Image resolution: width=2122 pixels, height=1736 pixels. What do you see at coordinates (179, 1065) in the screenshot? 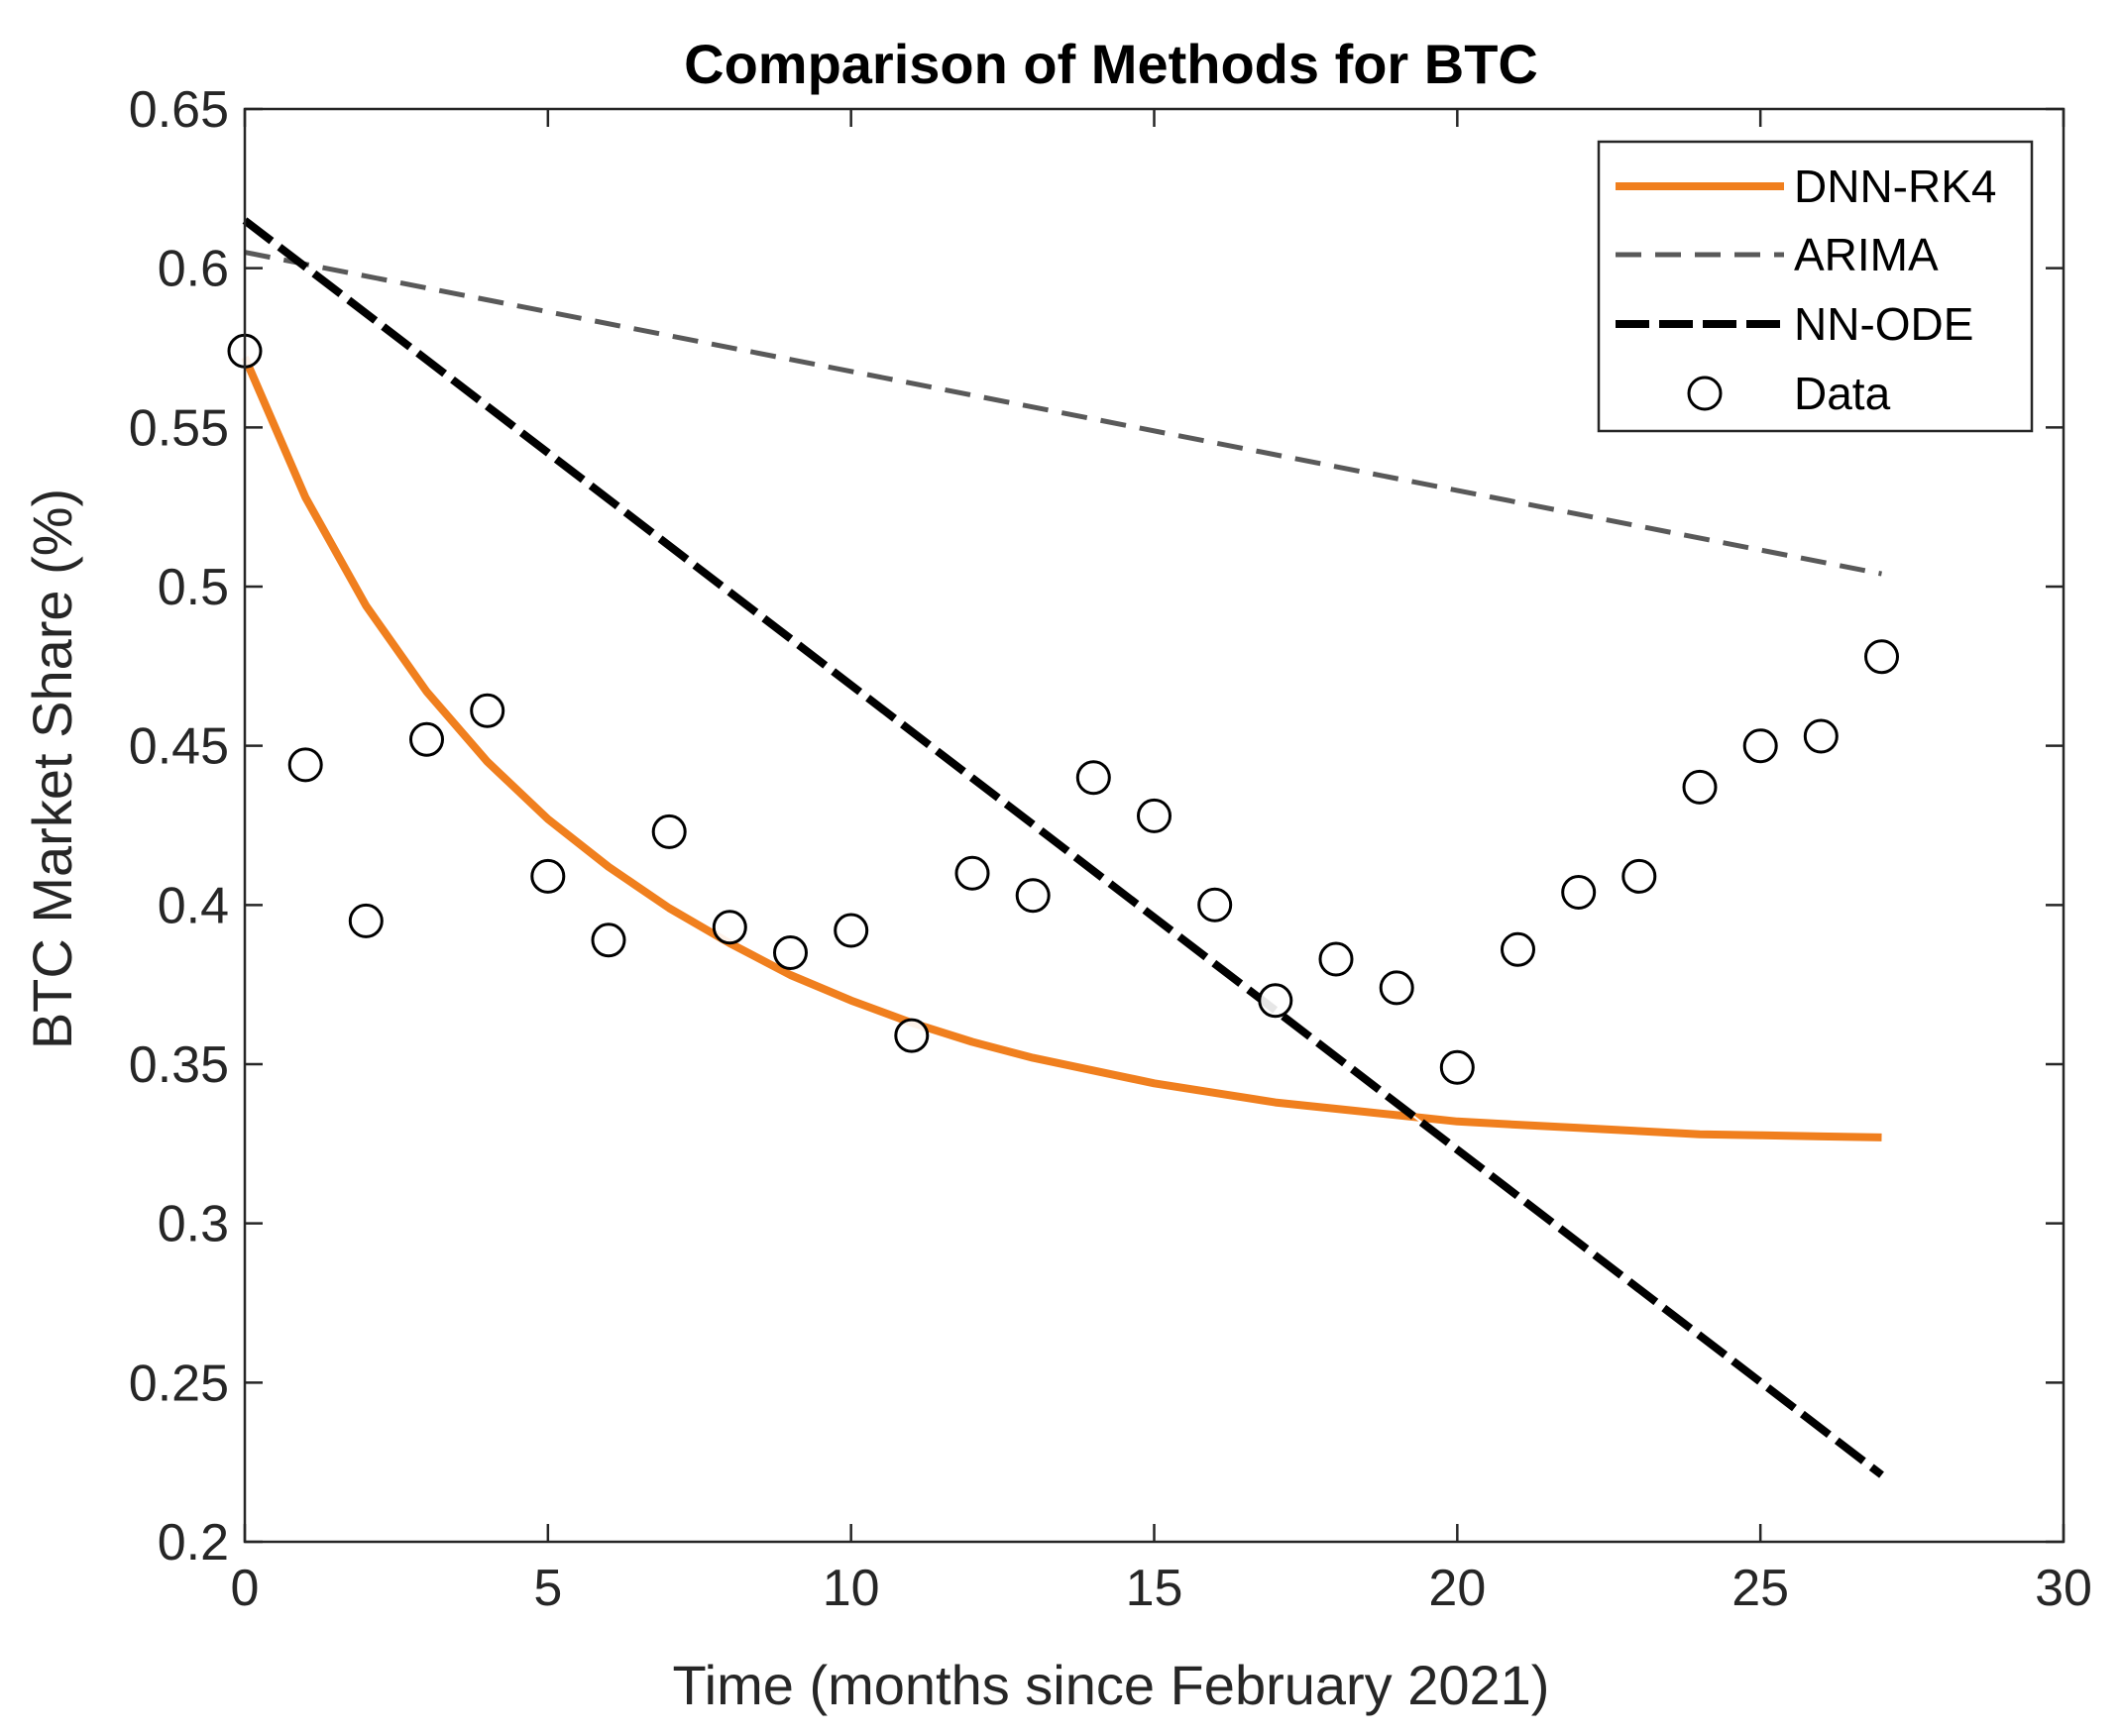
I see `y-tick-label: 0.35` at bounding box center [179, 1065].